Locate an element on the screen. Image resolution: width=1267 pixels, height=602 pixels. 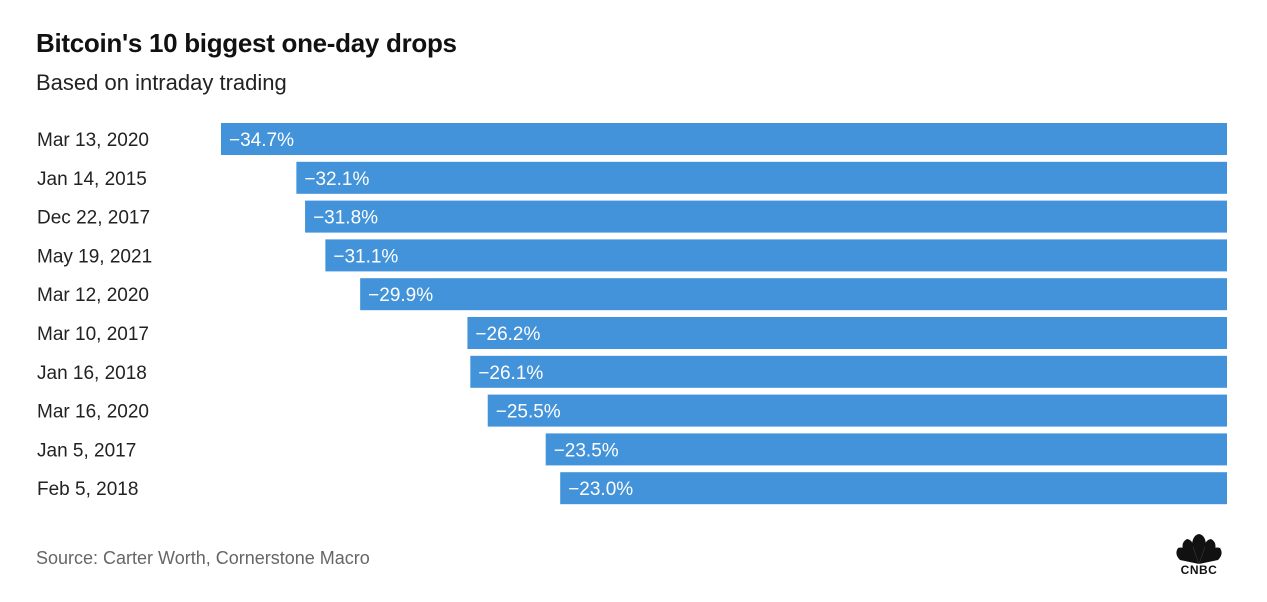
category-label: May 19, 2021 is located at coordinates (94, 256).